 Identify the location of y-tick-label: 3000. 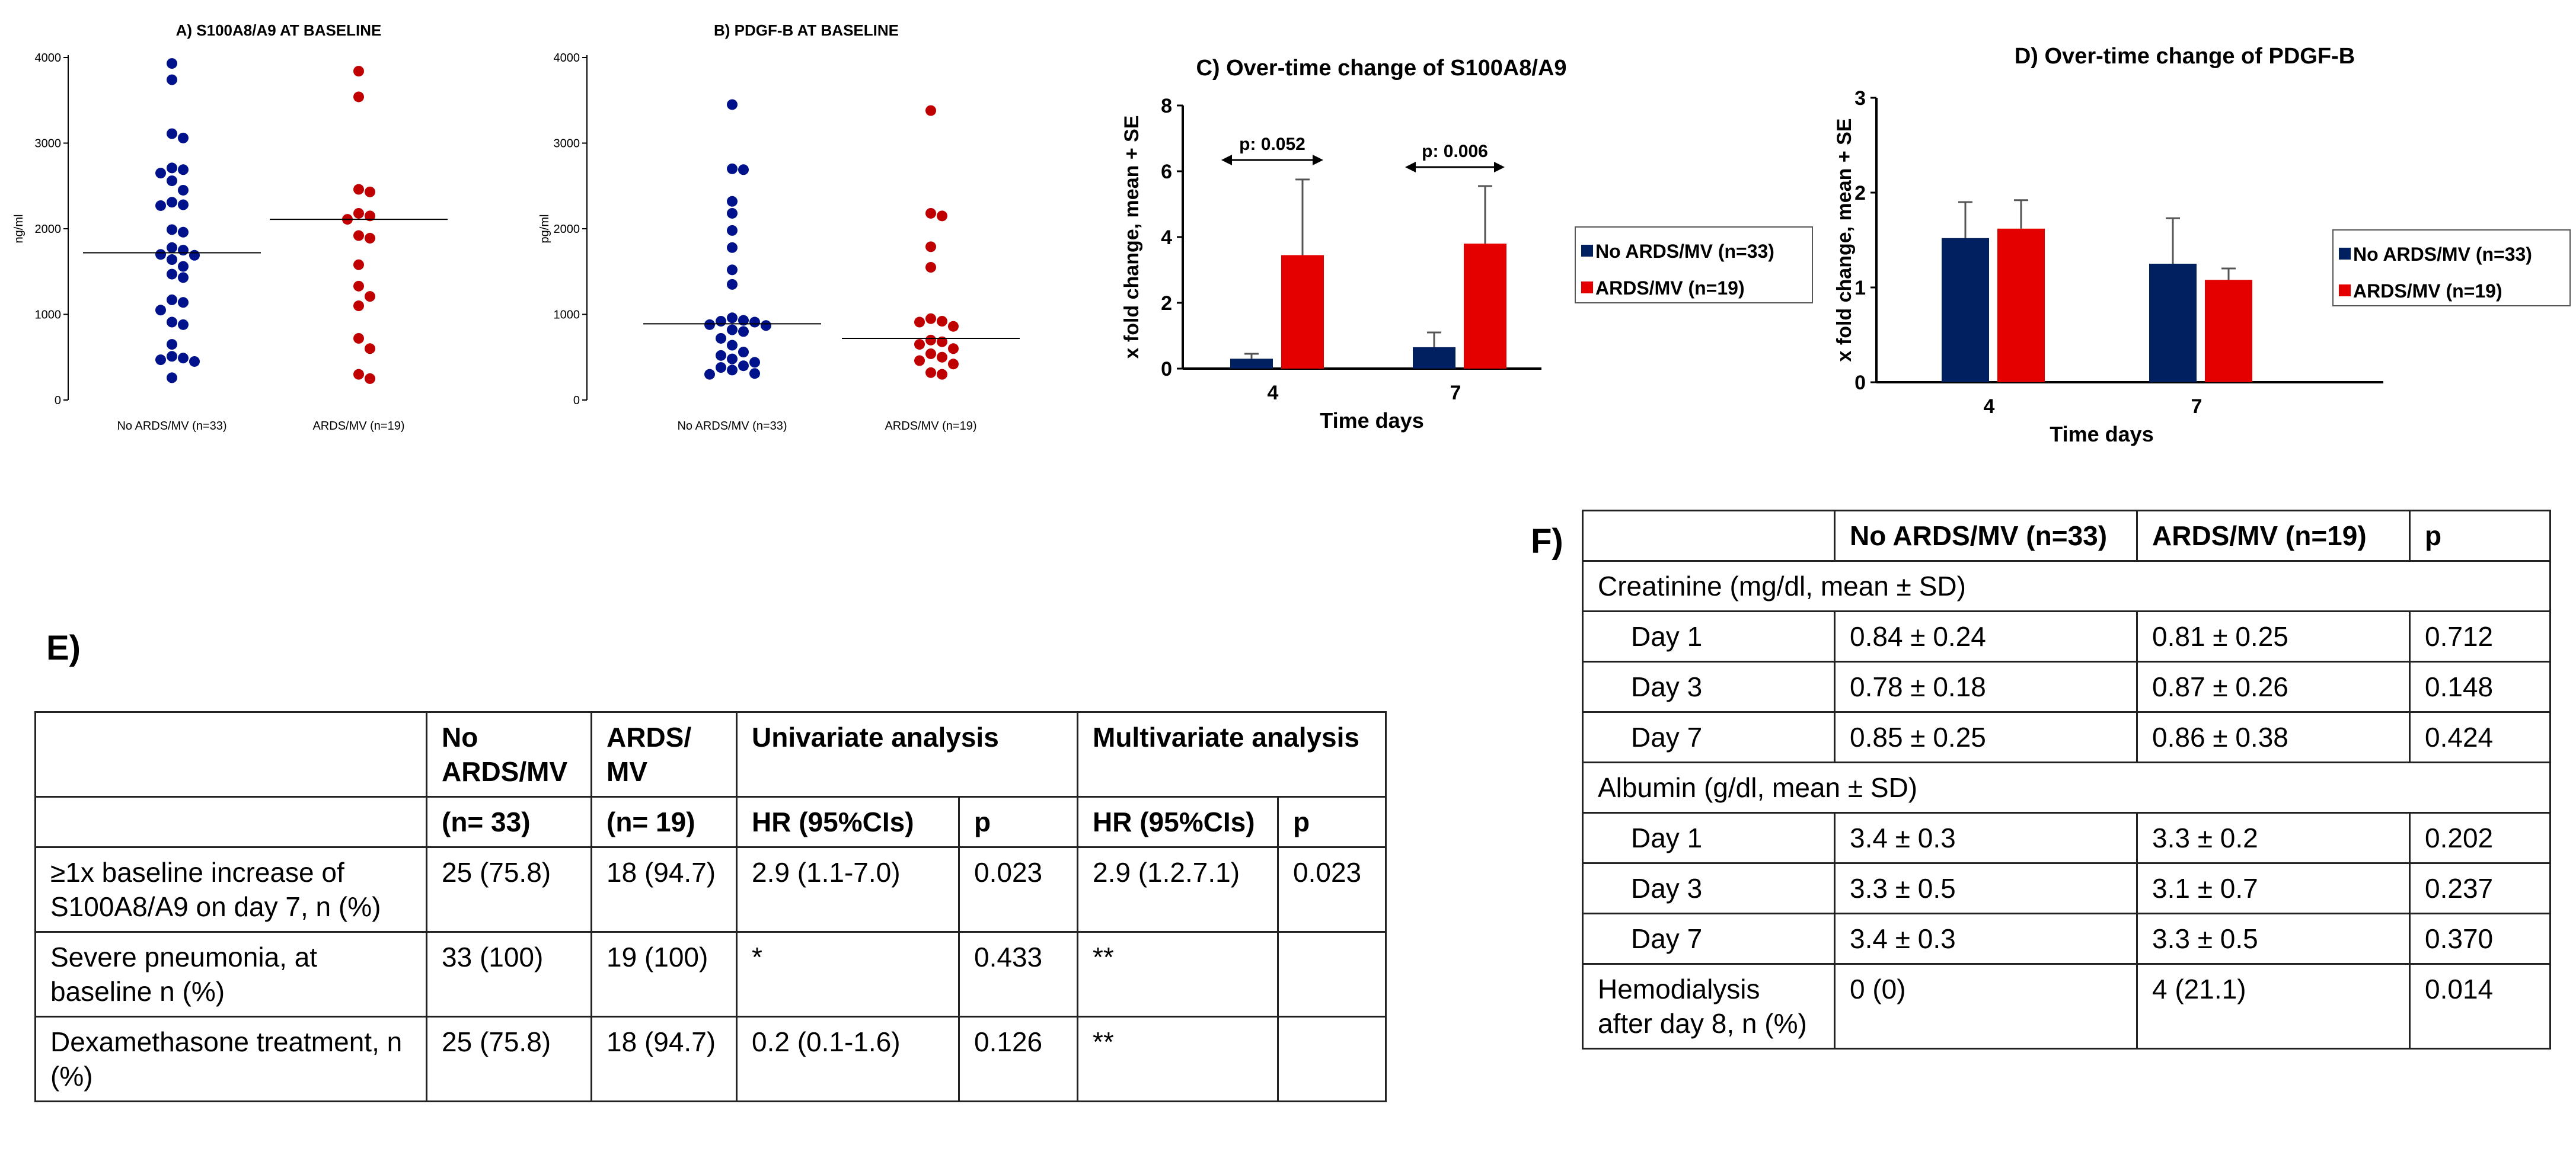
(567, 144).